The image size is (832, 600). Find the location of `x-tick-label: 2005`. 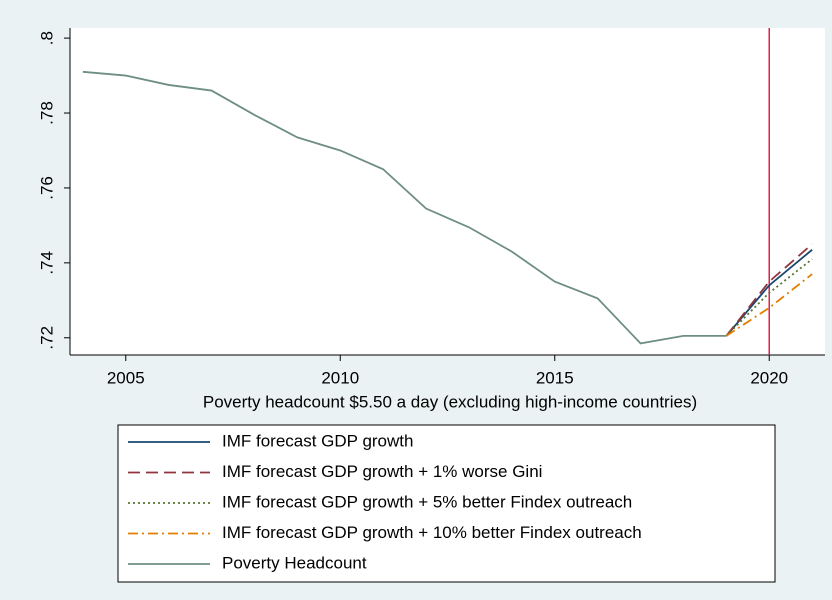

x-tick-label: 2005 is located at coordinates (126, 377).